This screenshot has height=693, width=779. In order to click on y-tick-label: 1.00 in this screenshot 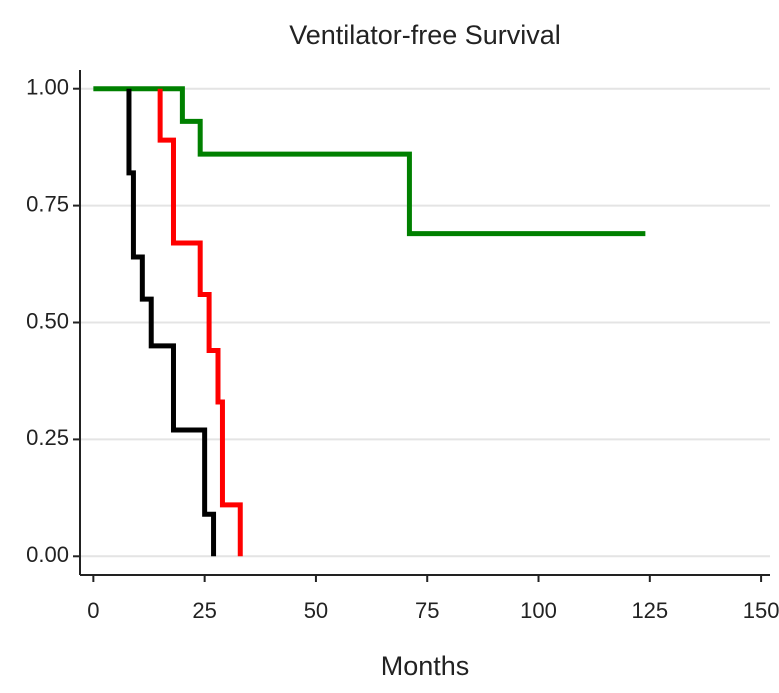, I will do `click(47, 87)`.